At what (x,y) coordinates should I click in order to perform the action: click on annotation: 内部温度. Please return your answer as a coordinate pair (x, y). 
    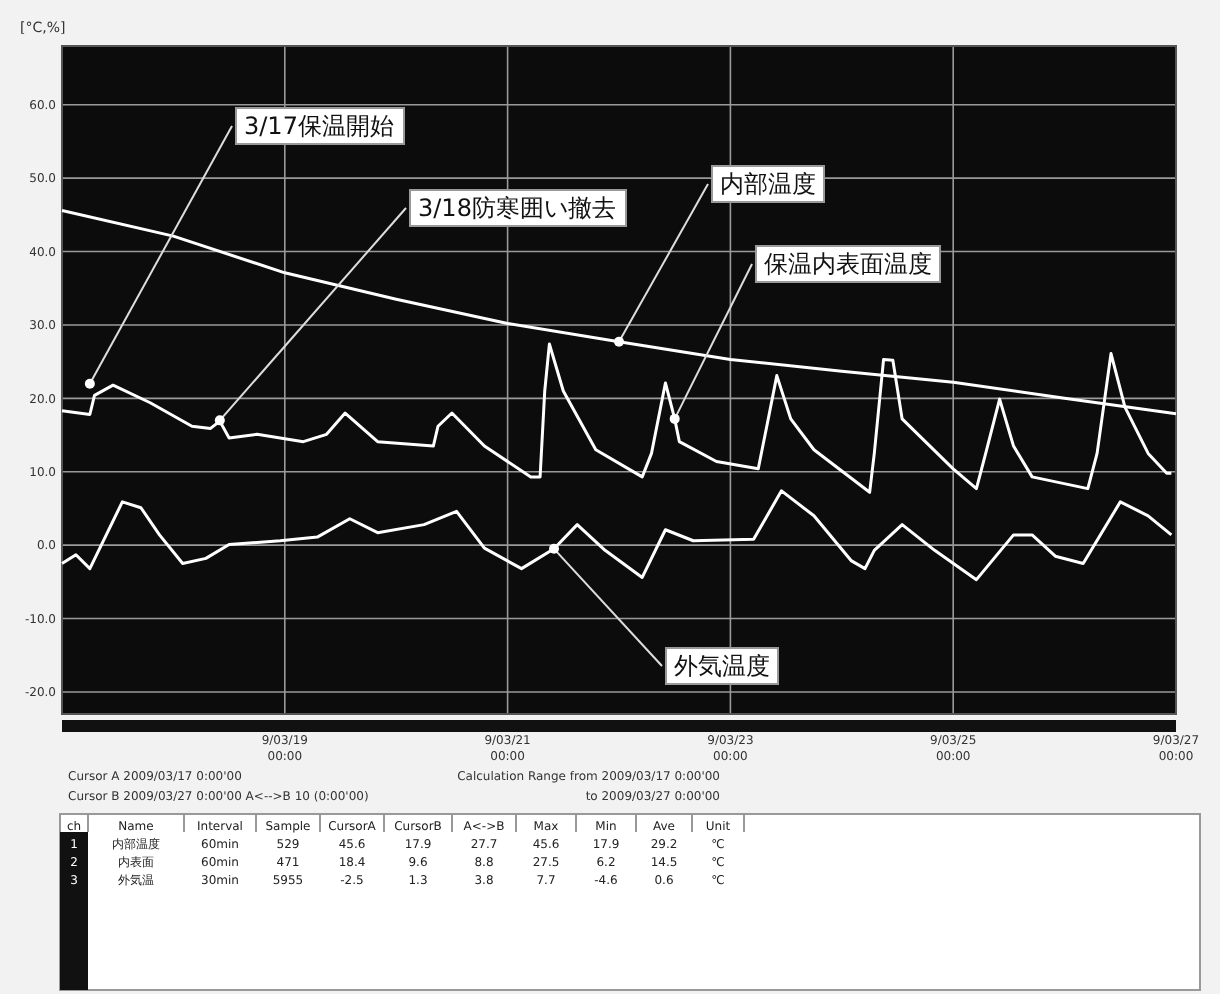
    Looking at the image, I should click on (768, 184).